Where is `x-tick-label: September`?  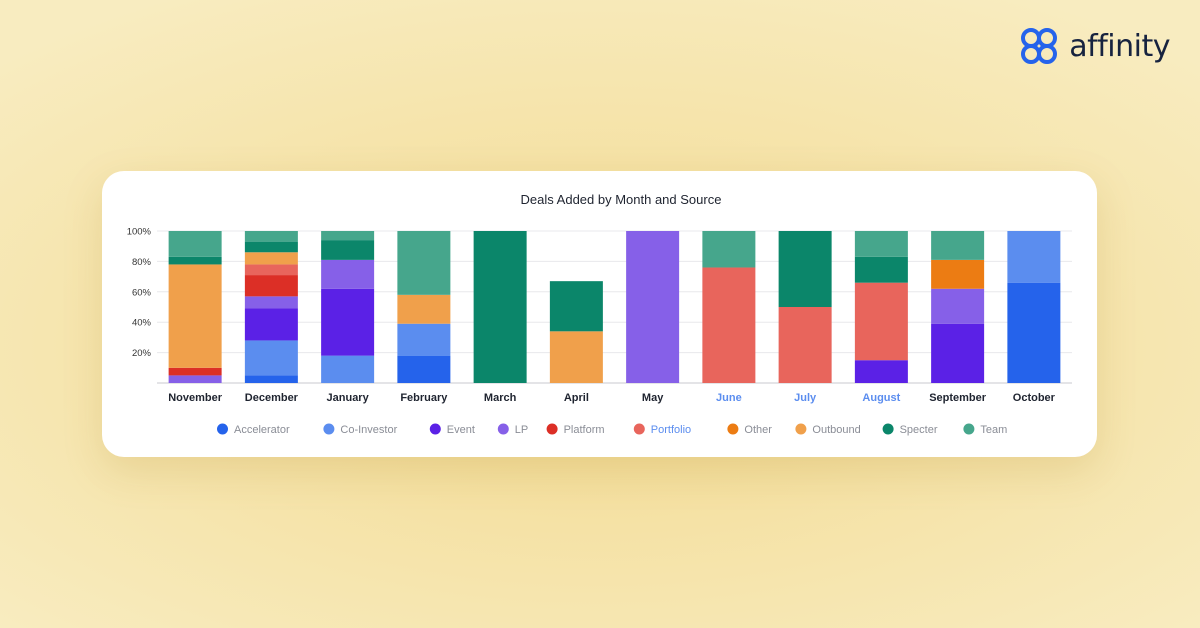
x-tick-label: September is located at coordinates (958, 398).